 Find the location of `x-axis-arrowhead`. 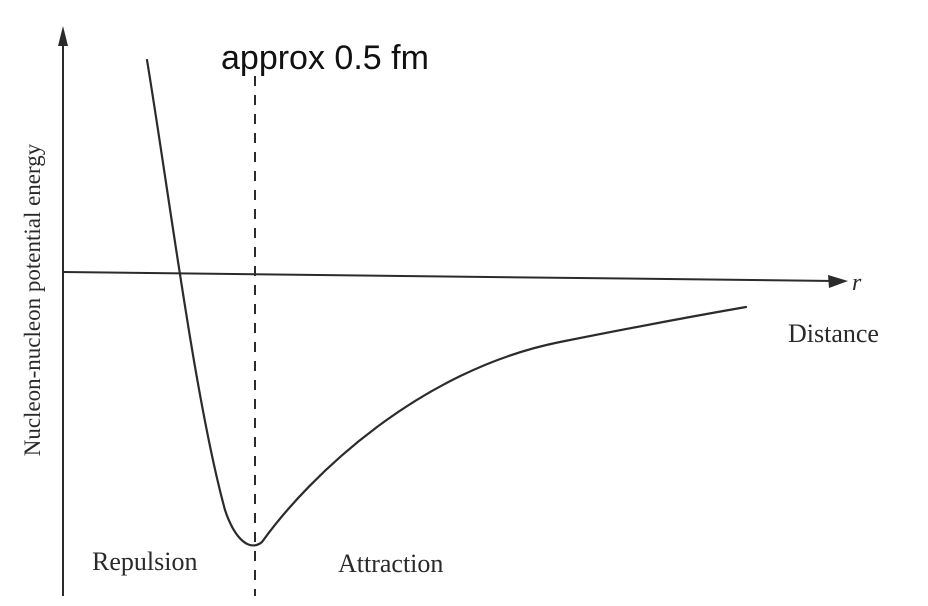

x-axis-arrowhead is located at coordinates (838, 281).